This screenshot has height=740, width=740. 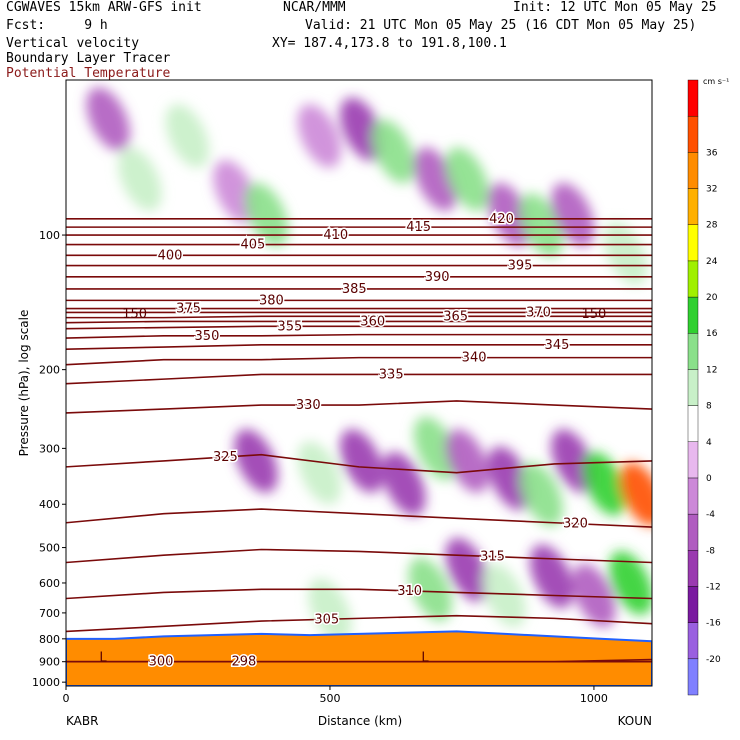 I want to click on y-tick-label: 600, so click(x=49, y=583).